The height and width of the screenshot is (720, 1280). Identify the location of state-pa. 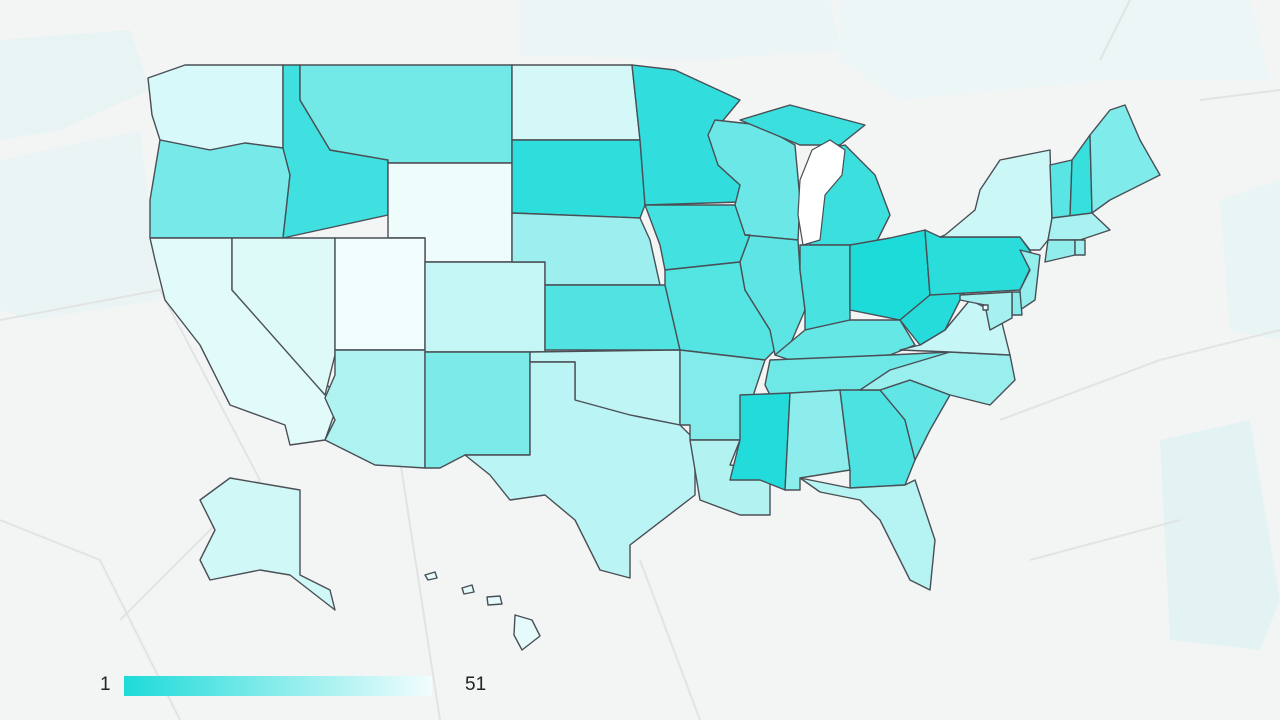
(980, 262).